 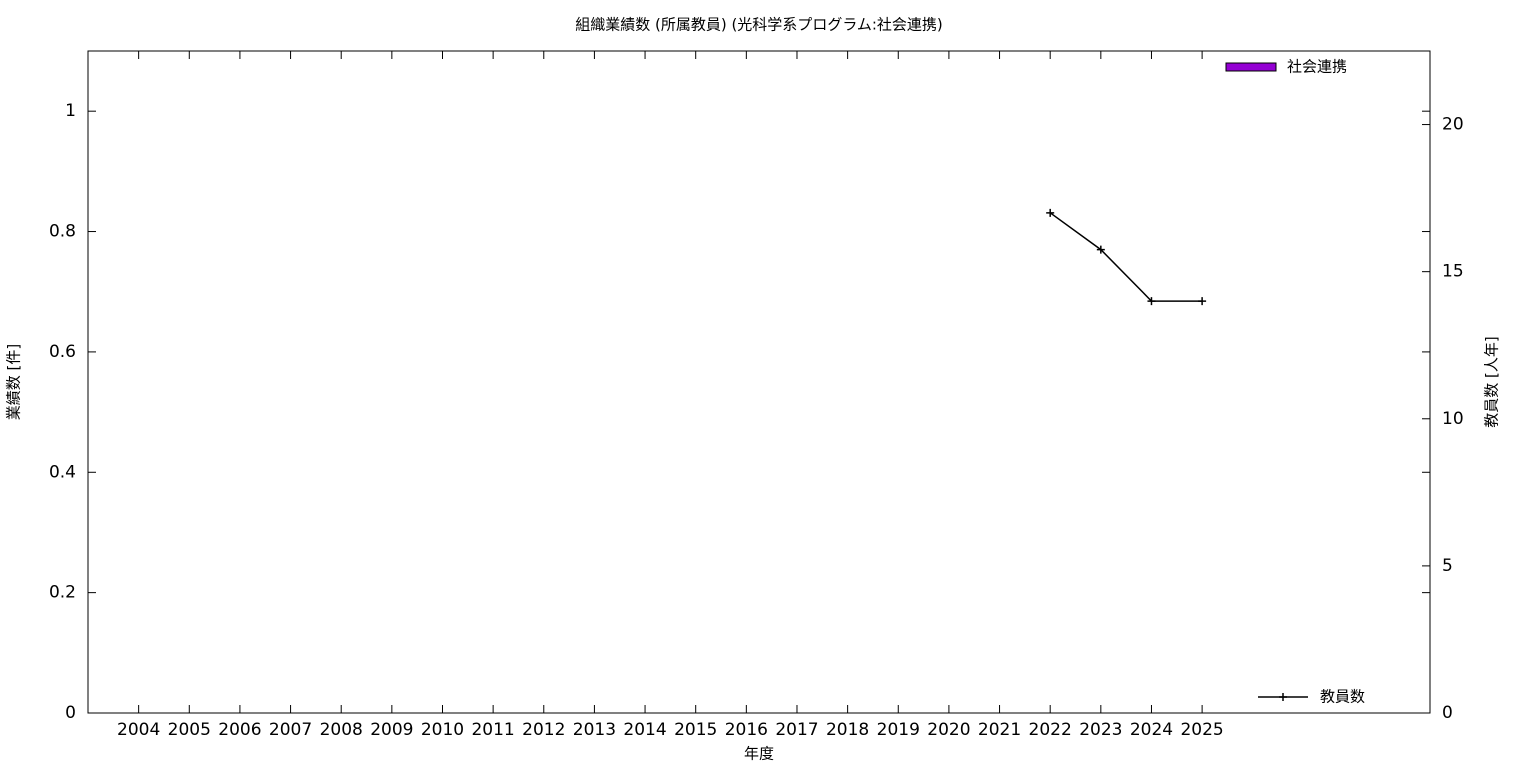 I want to click on y-tick-label: 1, so click(x=70, y=111).